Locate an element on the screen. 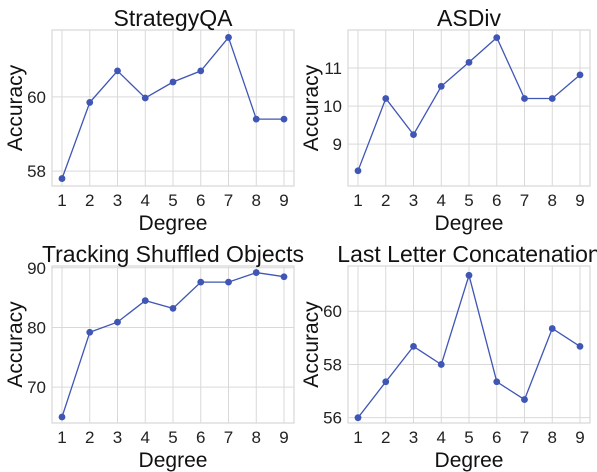  y-tick-label: 10 is located at coordinates (332, 106).